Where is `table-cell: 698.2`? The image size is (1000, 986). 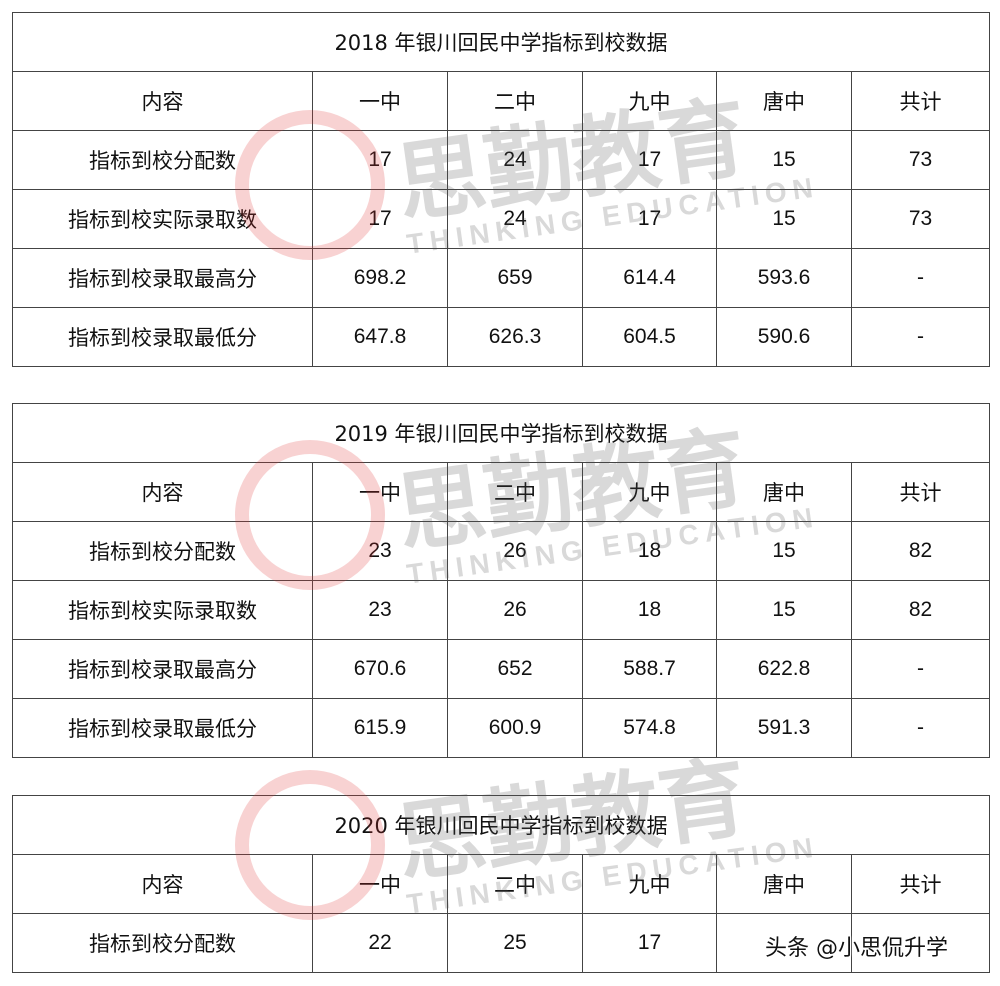
table-cell: 698.2 is located at coordinates (380, 278).